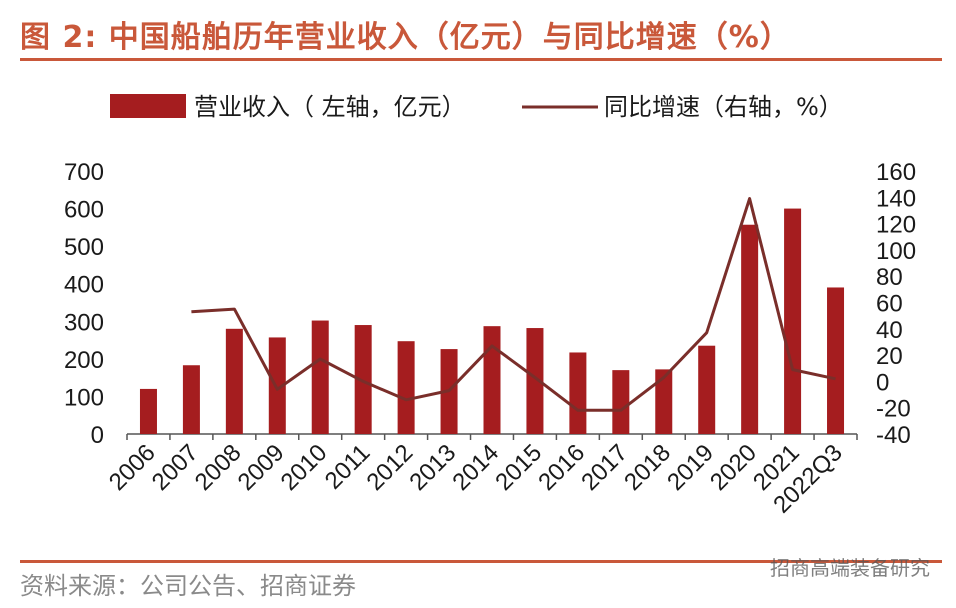  What do you see at coordinates (84, 172) in the screenshot?
I see `left-axis-tick-label: 700` at bounding box center [84, 172].